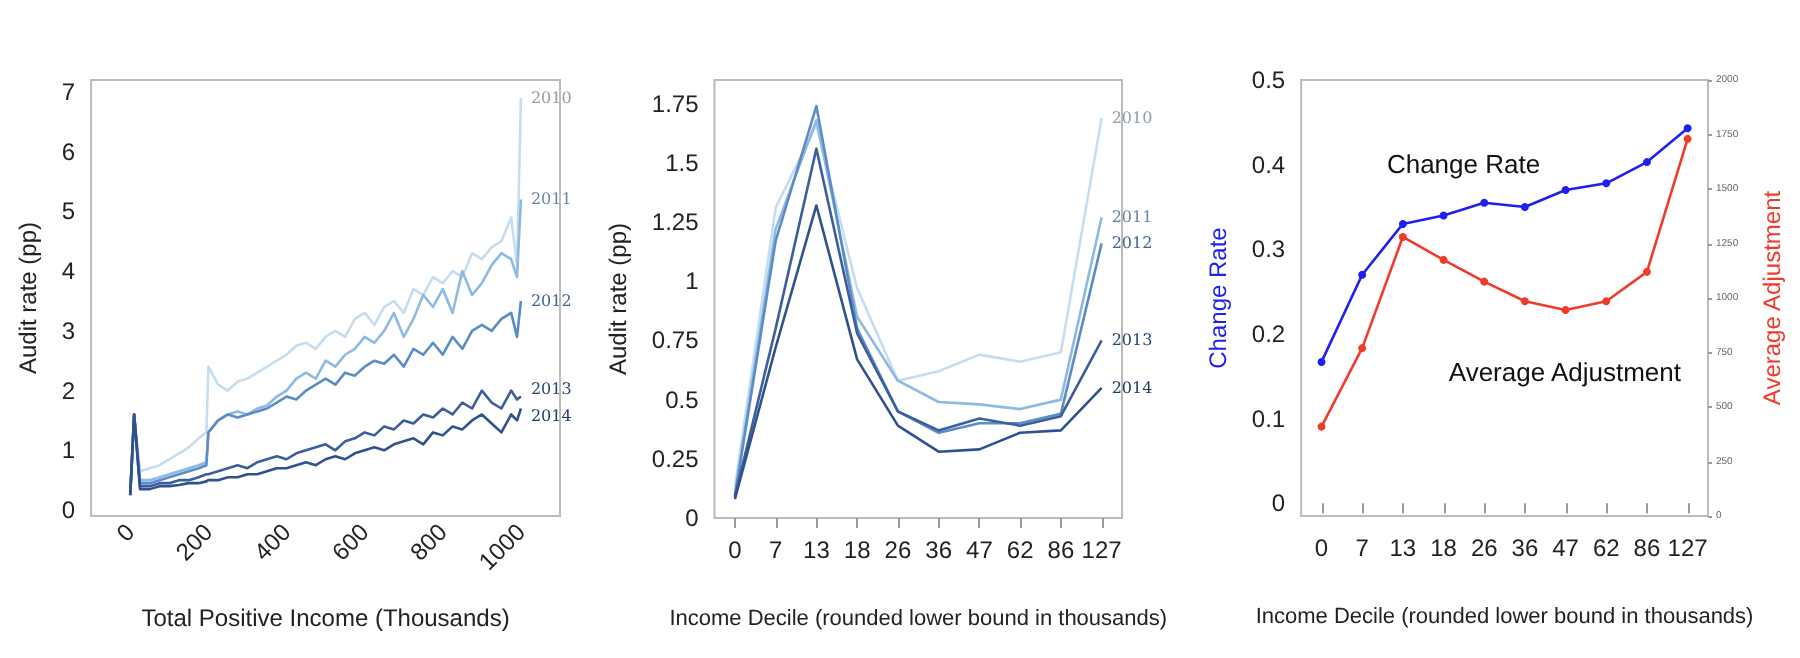 The image size is (1800, 658). I want to click on y2-axis-title: Average Adjustment, so click(1772, 297).